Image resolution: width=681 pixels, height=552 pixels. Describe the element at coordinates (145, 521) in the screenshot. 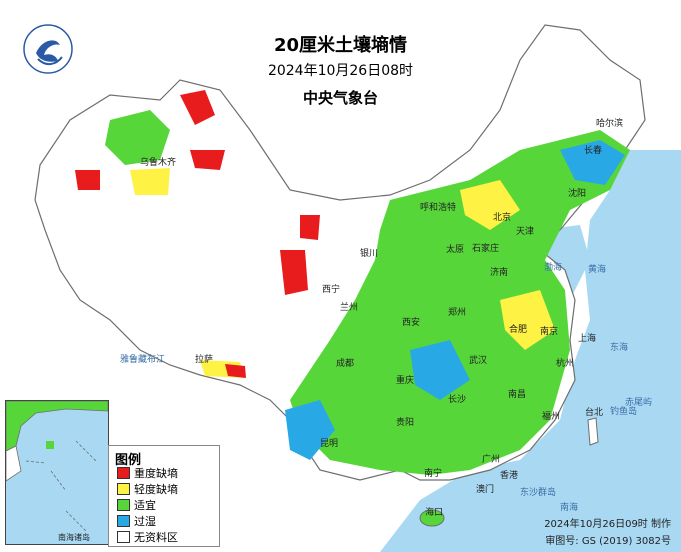

I see `legend-label: 过湿` at that location.